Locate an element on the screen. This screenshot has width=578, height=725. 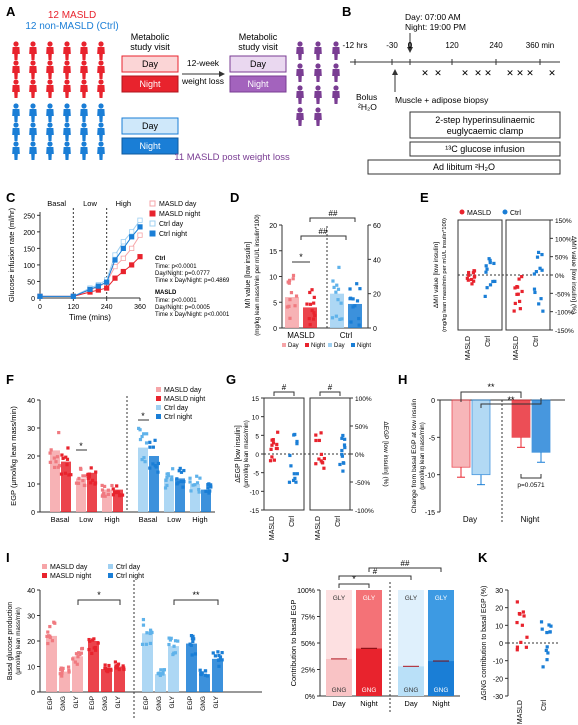
x-label: High is located at coordinates (199, 519).